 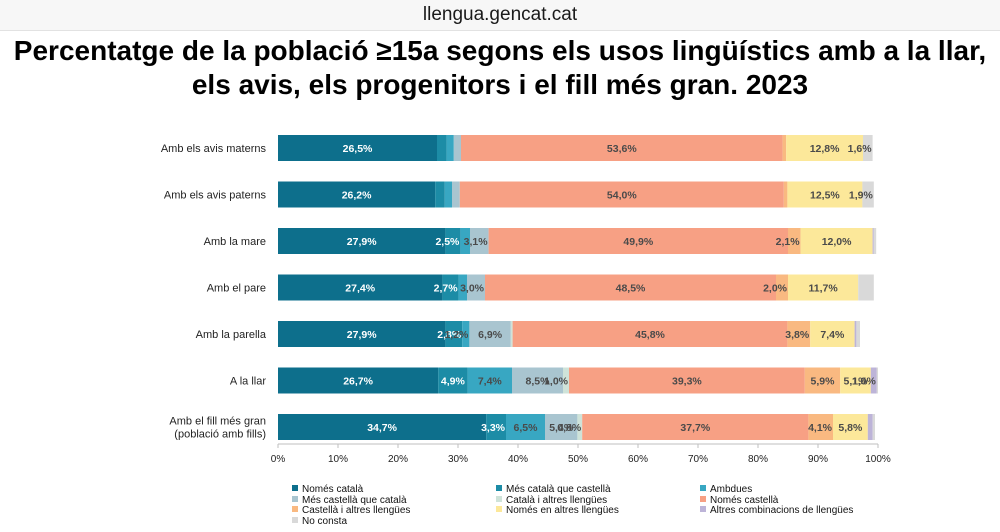 What do you see at coordinates (358, 149) in the screenshot?
I see `data-label: 26,5%` at bounding box center [358, 149].